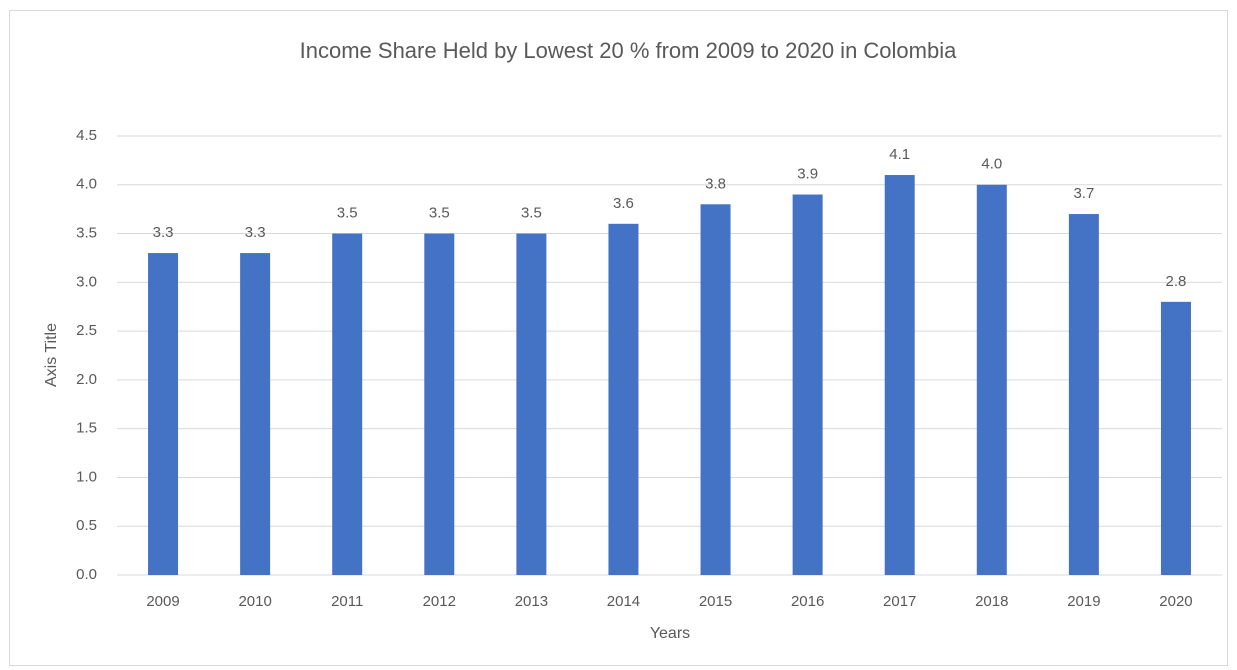 The width and height of the screenshot is (1237, 670). I want to click on x-tick-label: 2019, so click(1083, 601).